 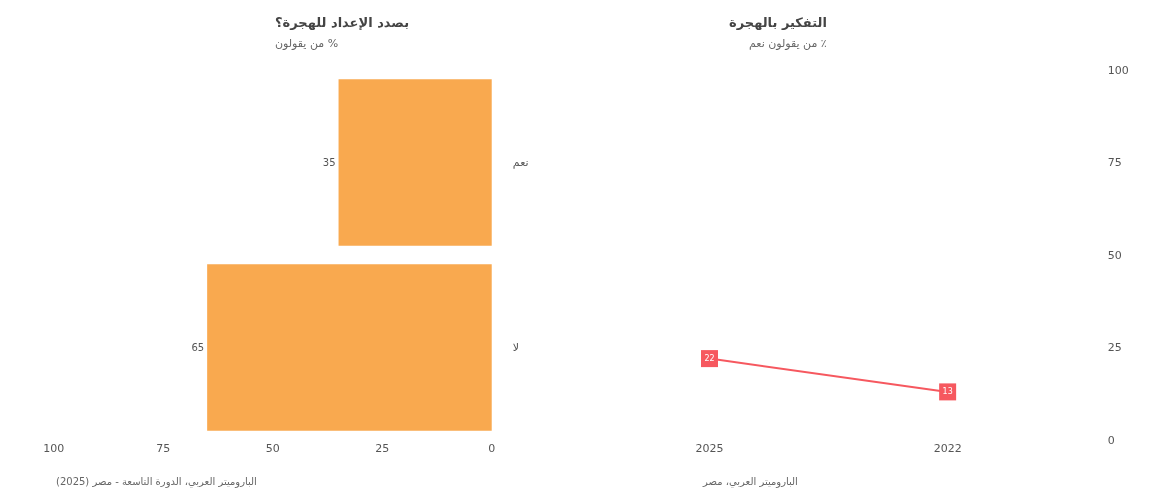 What do you see at coordinates (520, 163) in the screenshot?
I see `y-tick-label: نعم` at bounding box center [520, 163].